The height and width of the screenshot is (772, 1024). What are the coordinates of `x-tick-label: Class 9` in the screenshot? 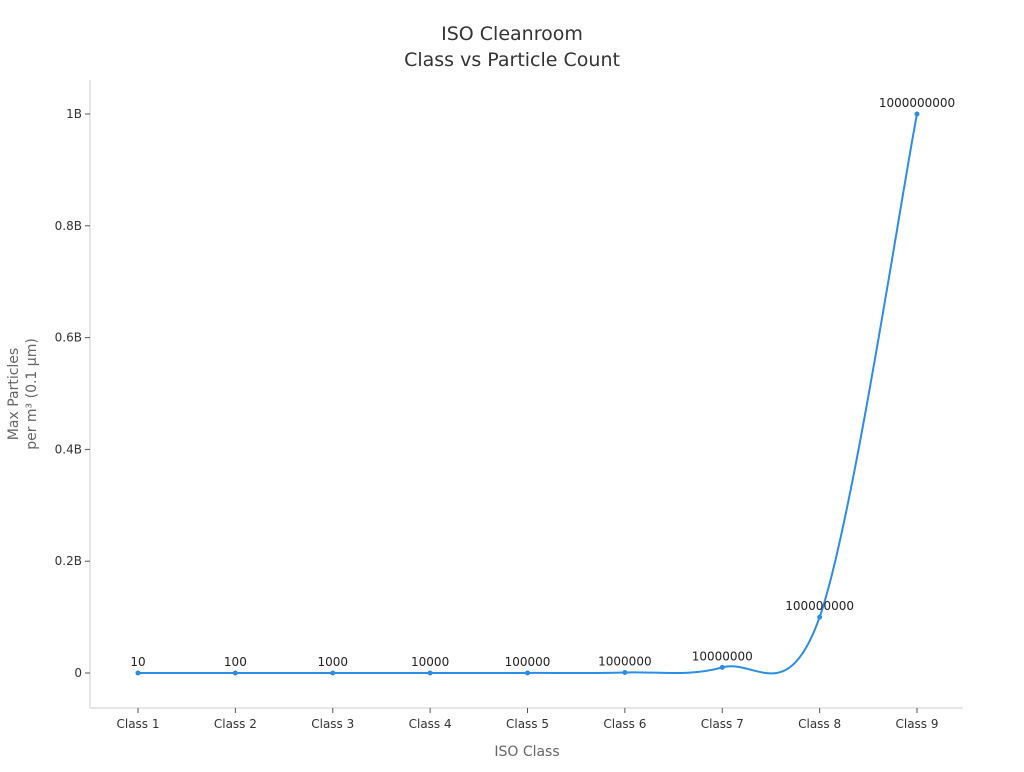 It's located at (916, 724).